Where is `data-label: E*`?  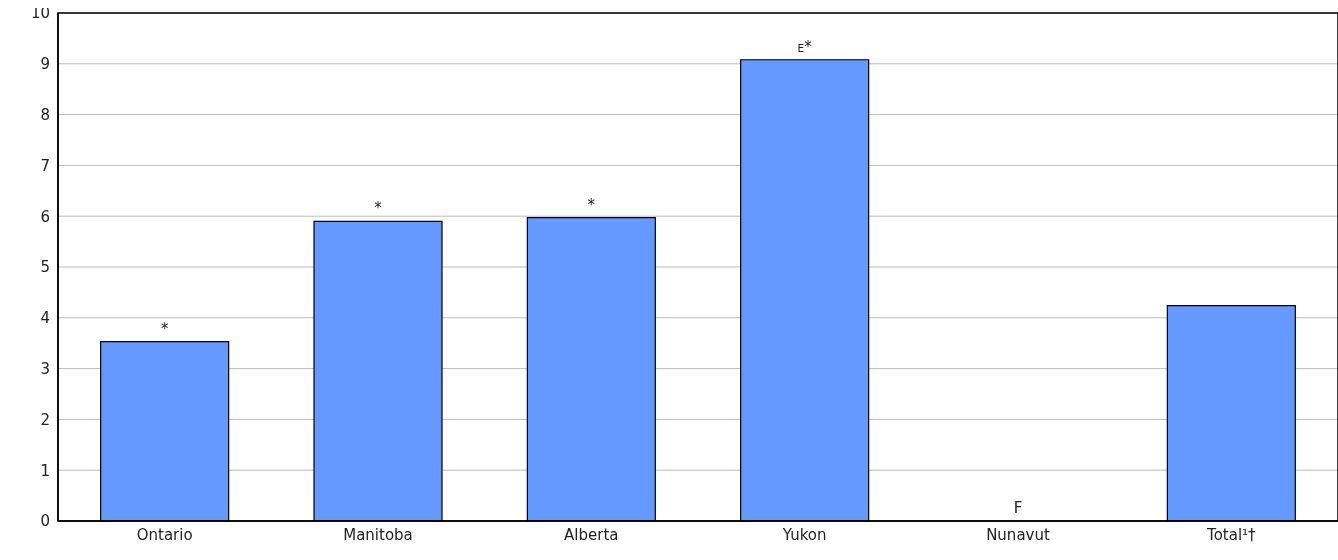
data-label: E* is located at coordinates (805, 46).